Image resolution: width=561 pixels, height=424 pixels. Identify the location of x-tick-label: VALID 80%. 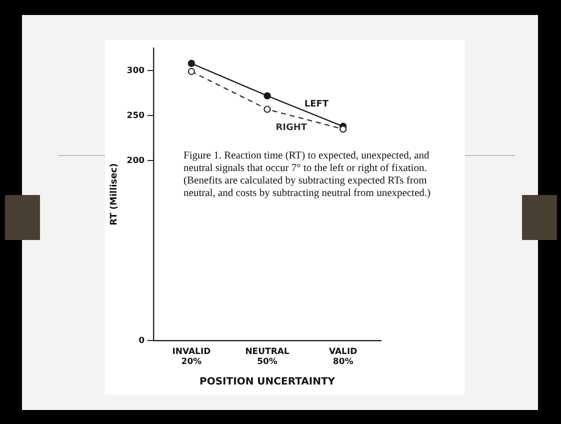
(343, 357).